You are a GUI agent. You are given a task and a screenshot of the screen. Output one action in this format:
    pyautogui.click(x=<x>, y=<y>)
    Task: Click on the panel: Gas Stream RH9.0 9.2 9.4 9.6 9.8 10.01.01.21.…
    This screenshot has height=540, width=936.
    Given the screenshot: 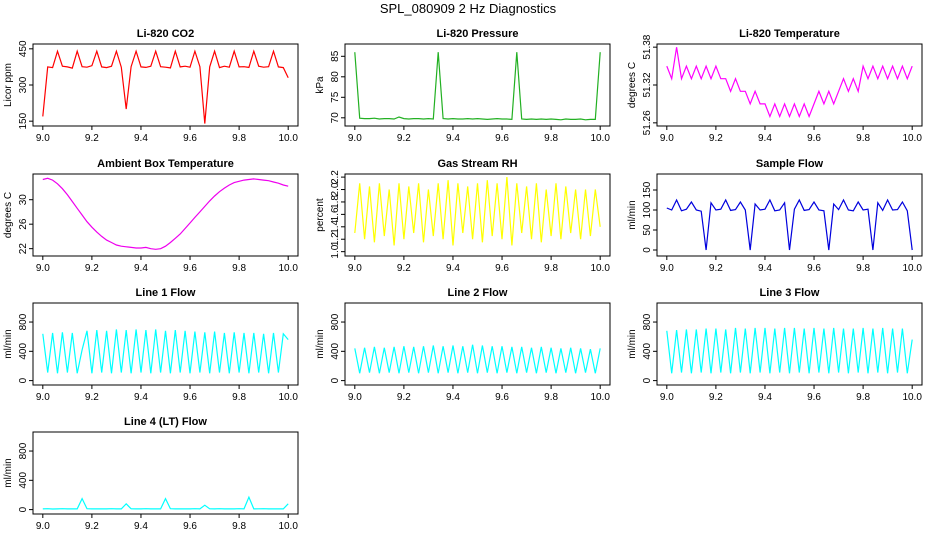 What is the action you would take?
    pyautogui.click(x=463, y=216)
    